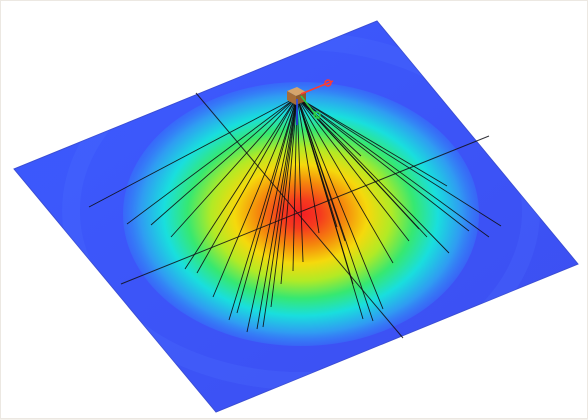 The image size is (588, 420). I want to click on axis-gizmo, so click(315, 102).